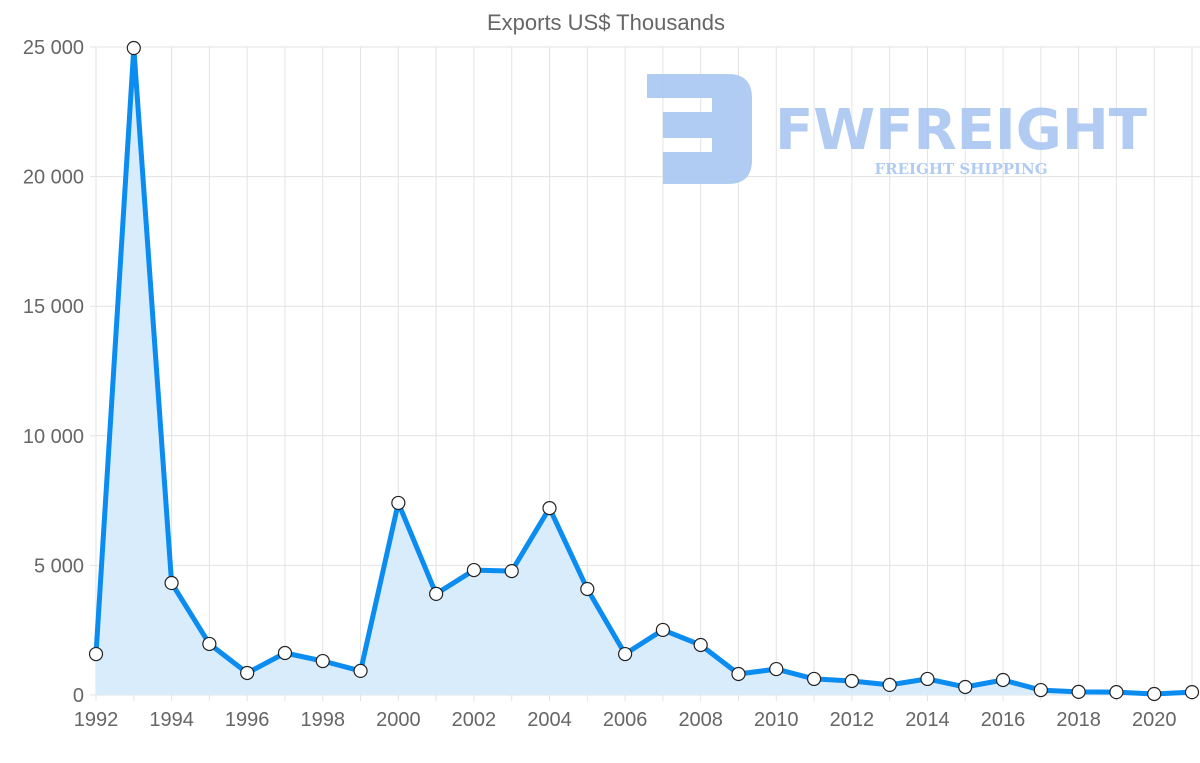 This screenshot has width=1200, height=763. I want to click on data-point-1996, so click(247, 673).